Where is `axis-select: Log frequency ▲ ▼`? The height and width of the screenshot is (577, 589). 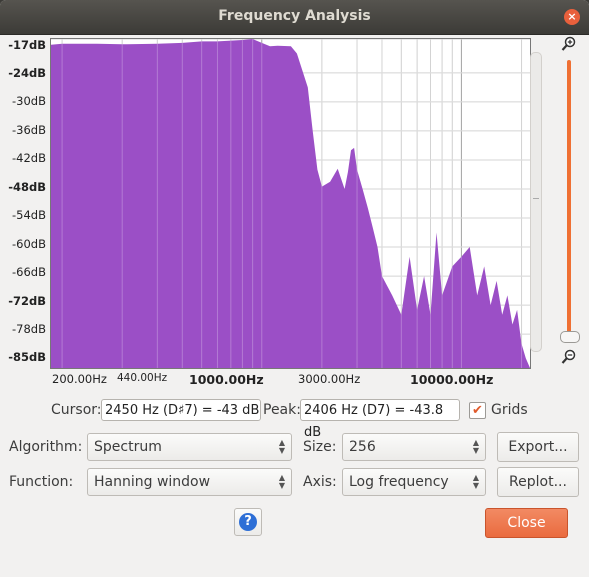
axis-select: Log frequency ▲ ▼ is located at coordinates (414, 482).